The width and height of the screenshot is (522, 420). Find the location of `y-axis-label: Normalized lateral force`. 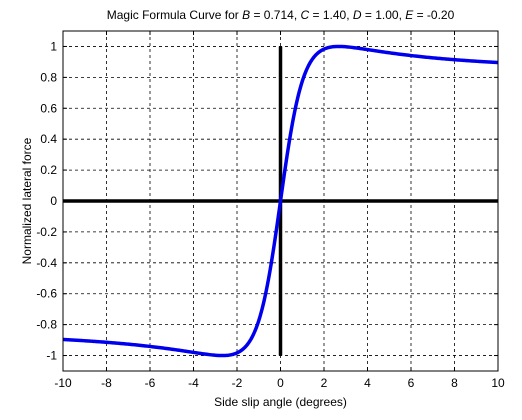

y-axis-label: Normalized lateral force is located at coordinates (27, 200).